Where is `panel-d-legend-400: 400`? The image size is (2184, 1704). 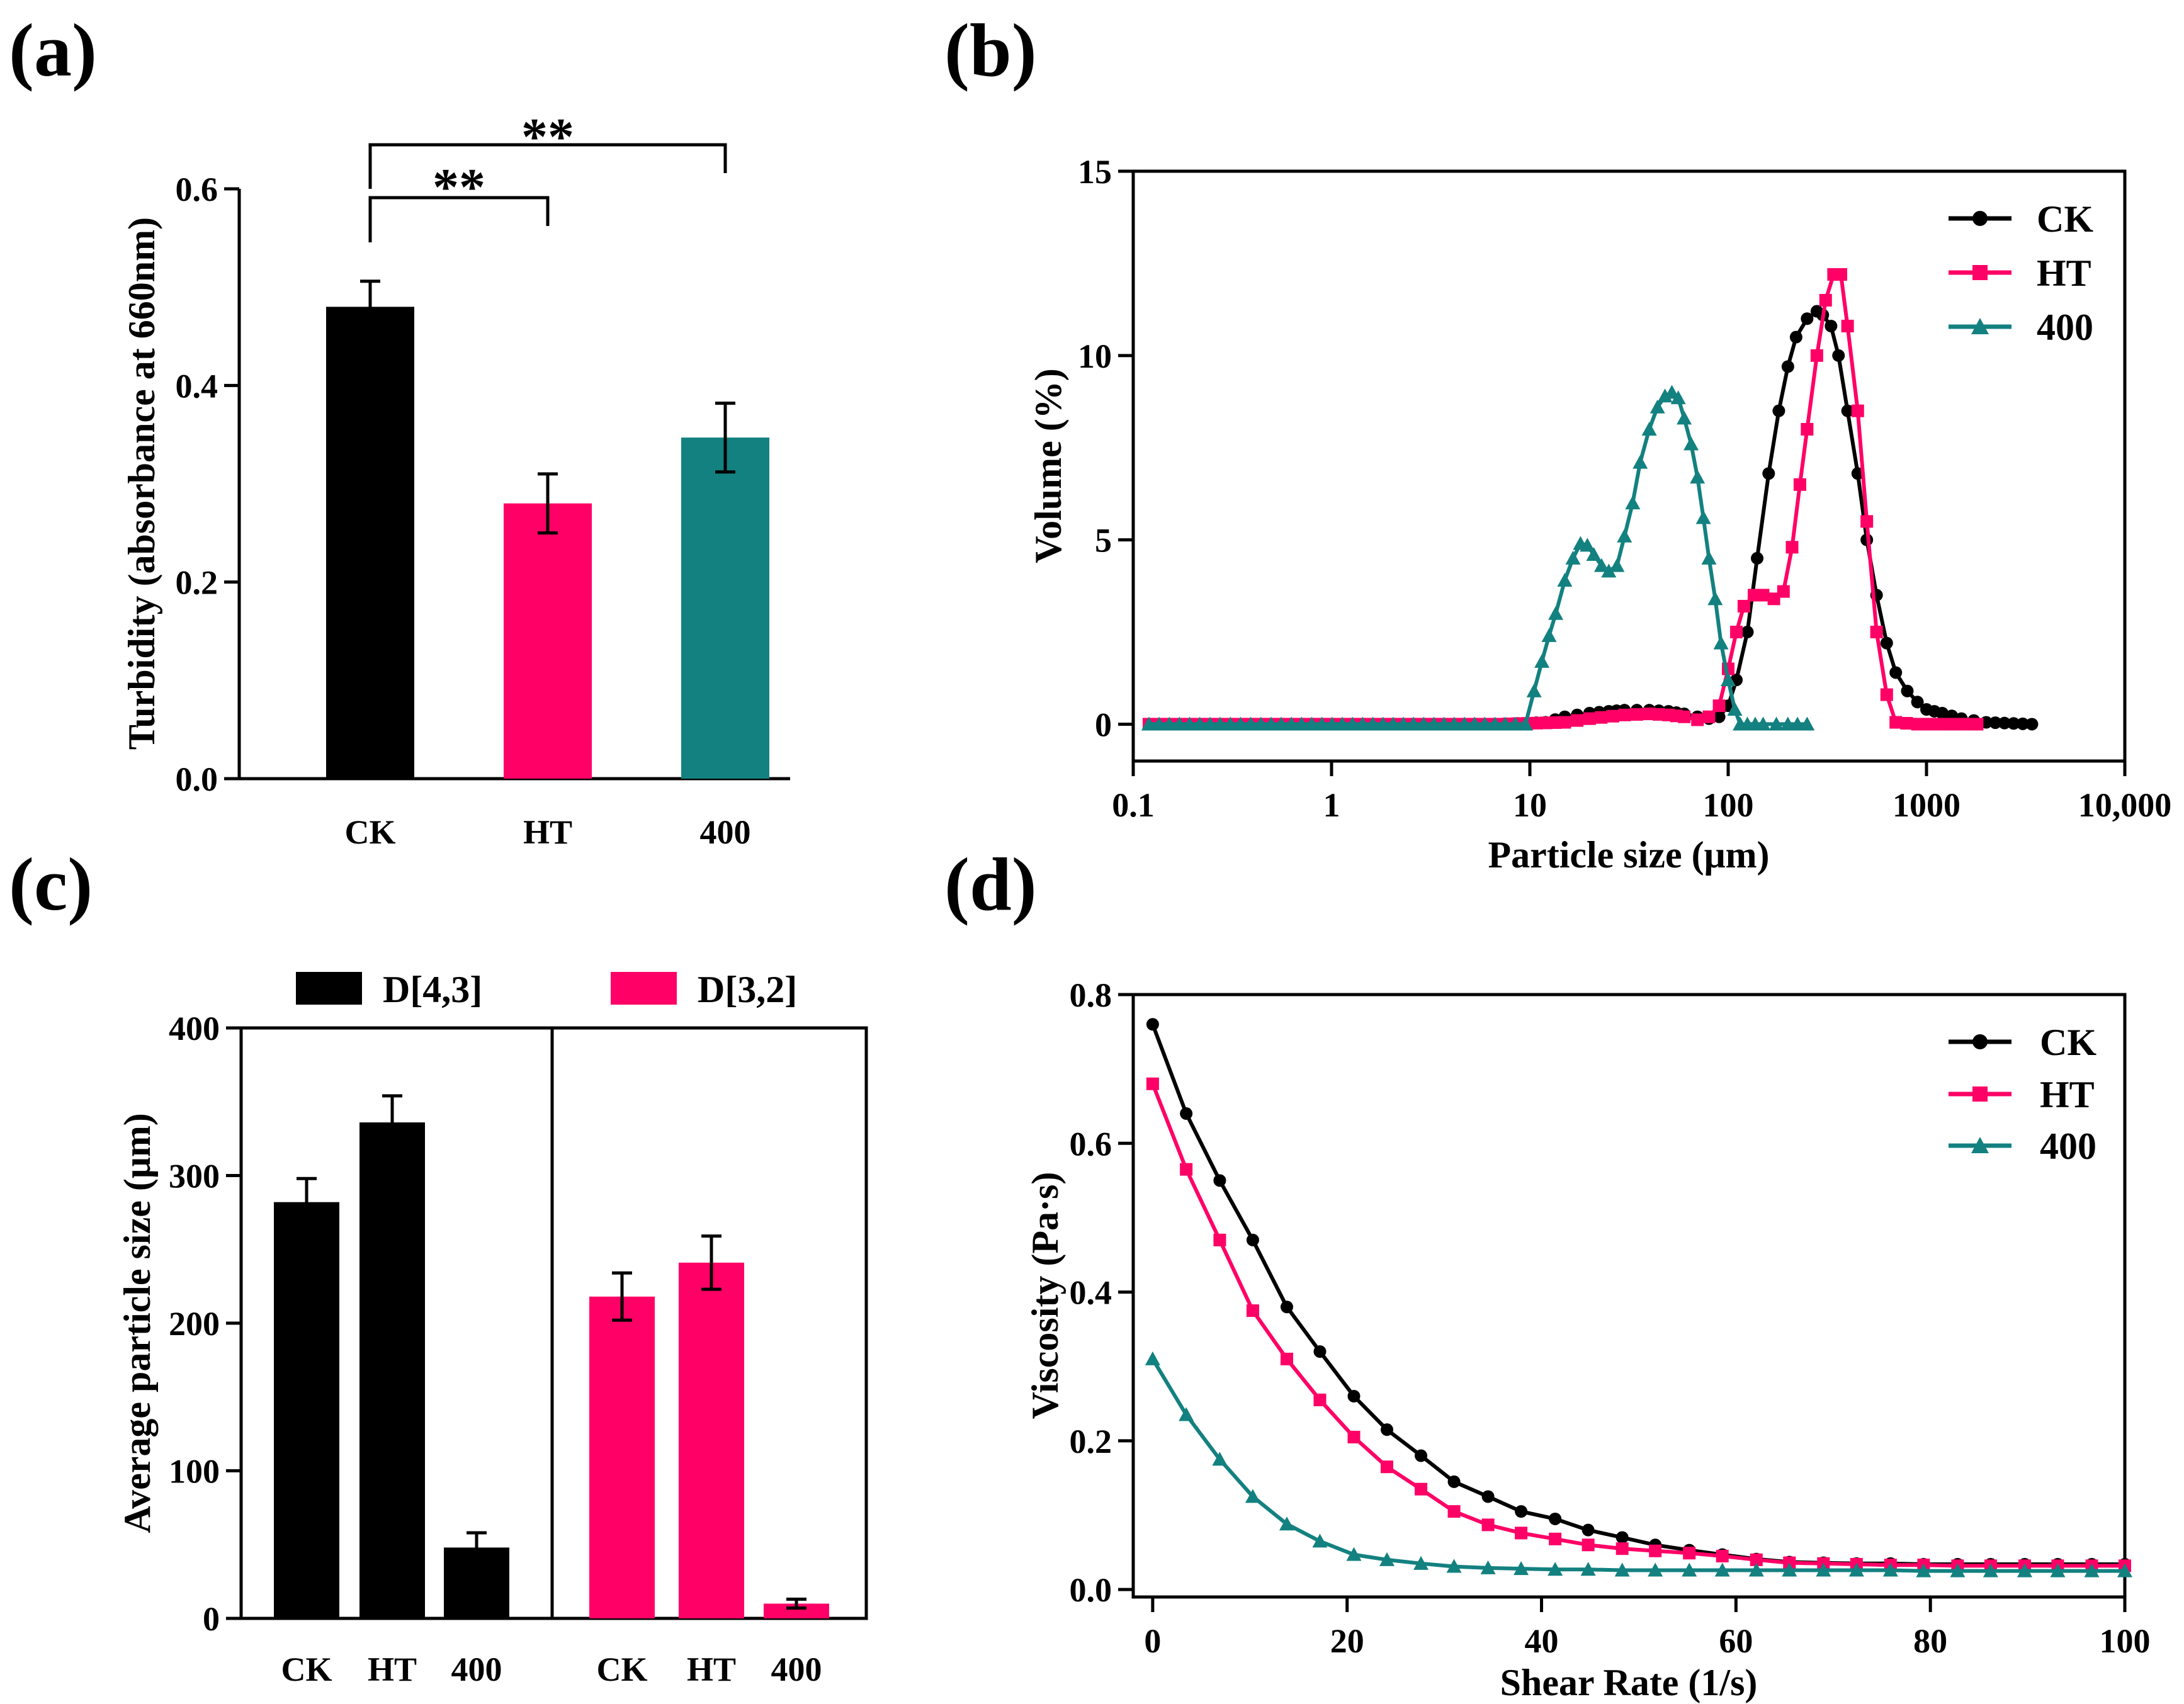
panel-d-legend-400: 400 is located at coordinates (2068, 1147).